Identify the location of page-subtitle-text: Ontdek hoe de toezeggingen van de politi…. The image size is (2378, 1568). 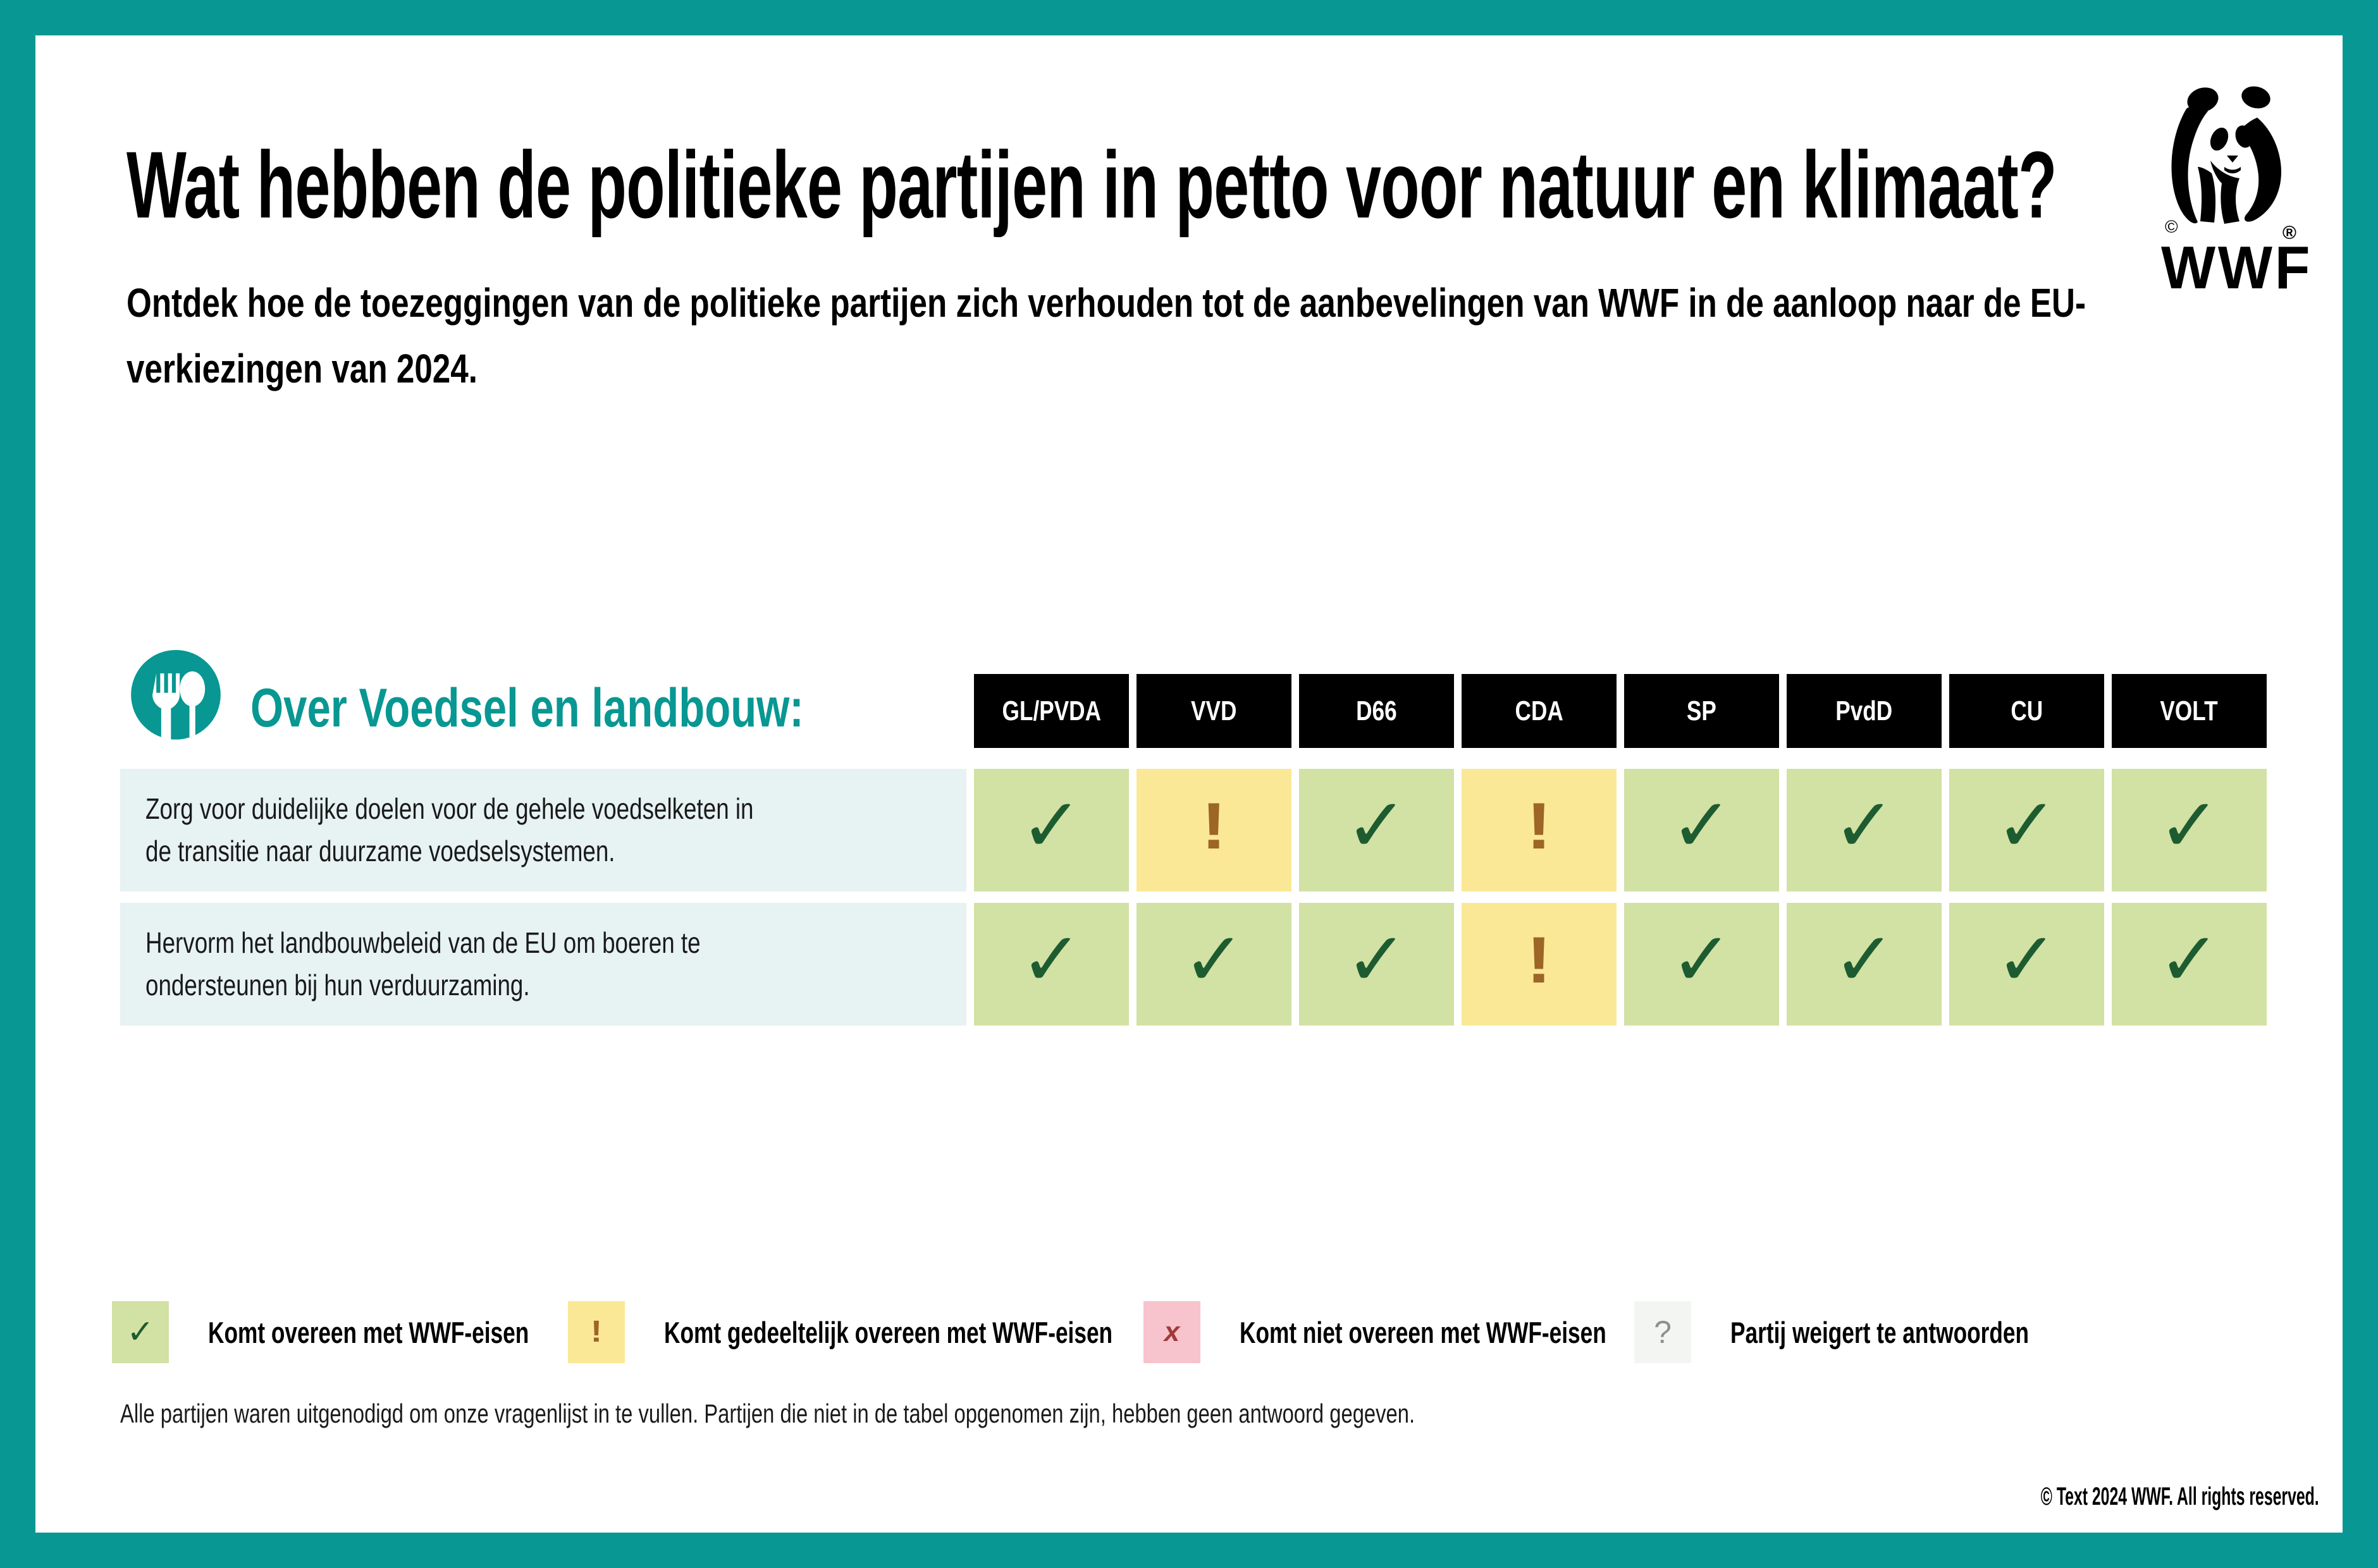
(1106, 335).